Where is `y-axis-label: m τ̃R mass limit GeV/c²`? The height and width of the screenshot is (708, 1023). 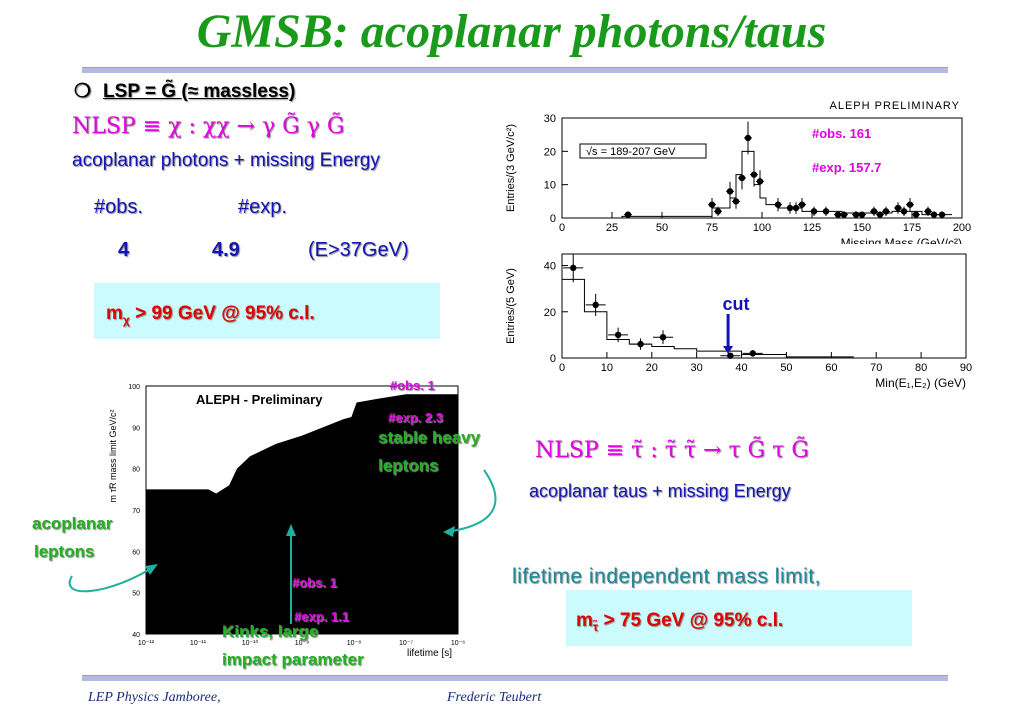 y-axis-label: m τ̃R mass limit GeV/c² is located at coordinates (113, 455).